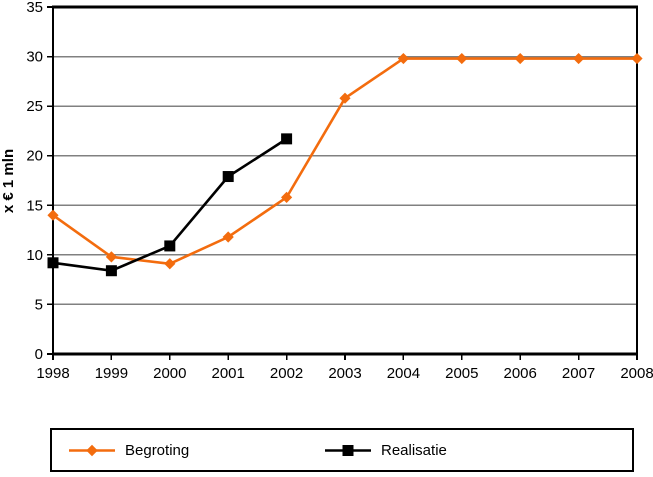 The image size is (653, 477). I want to click on y-tick-label: 30, so click(34, 57).